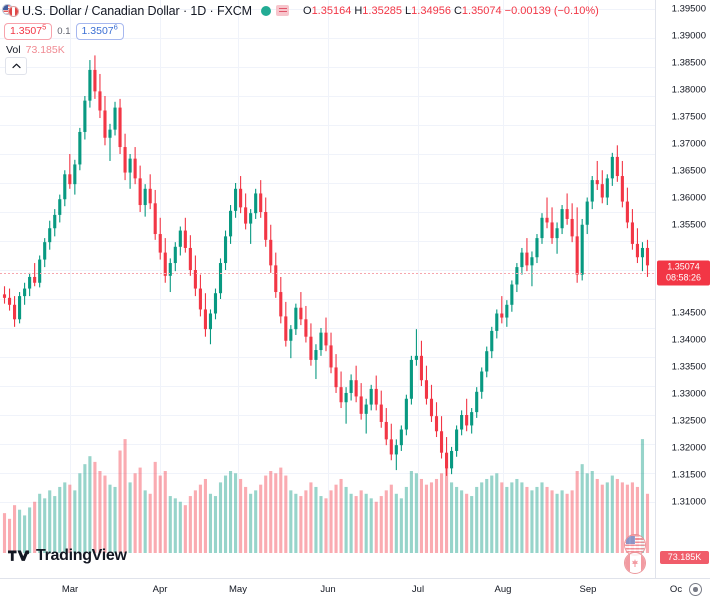 The height and width of the screenshot is (600, 710). What do you see at coordinates (81, 555) in the screenshot?
I see `watermark-text: TradingView` at bounding box center [81, 555].